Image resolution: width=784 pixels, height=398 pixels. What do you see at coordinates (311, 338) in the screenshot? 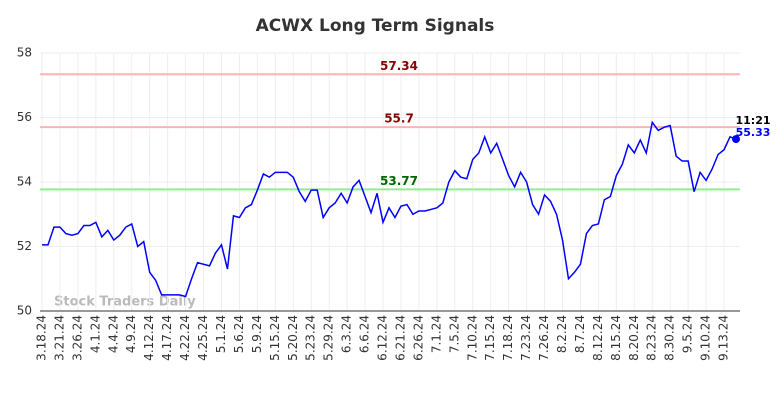
I see `x-tick-label: 5.23.24` at bounding box center [311, 338].